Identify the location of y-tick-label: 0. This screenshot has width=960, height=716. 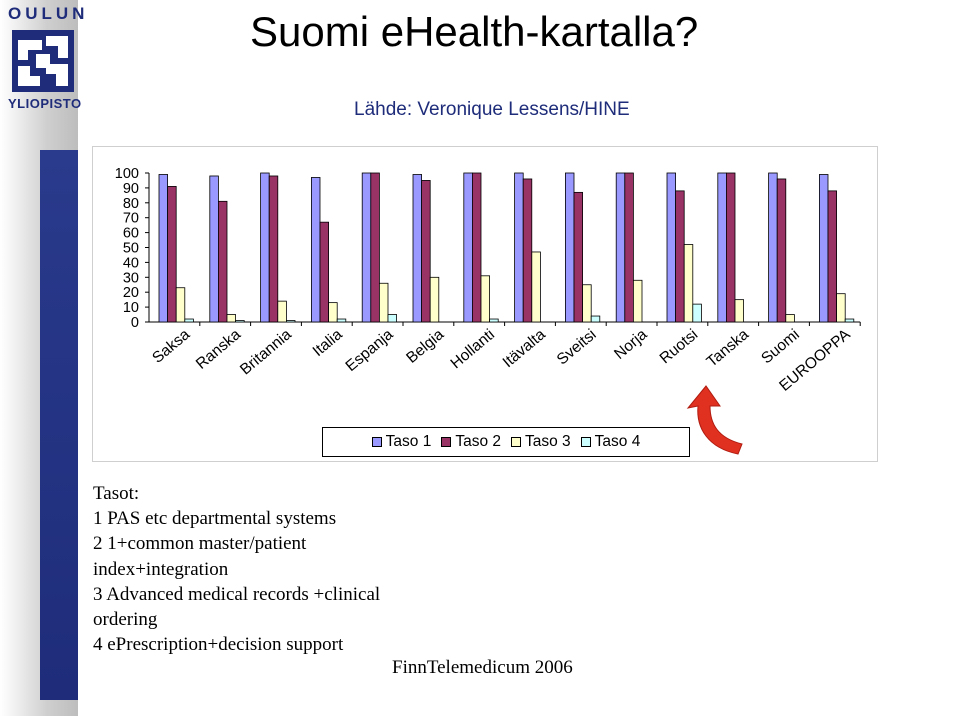
(135, 323).